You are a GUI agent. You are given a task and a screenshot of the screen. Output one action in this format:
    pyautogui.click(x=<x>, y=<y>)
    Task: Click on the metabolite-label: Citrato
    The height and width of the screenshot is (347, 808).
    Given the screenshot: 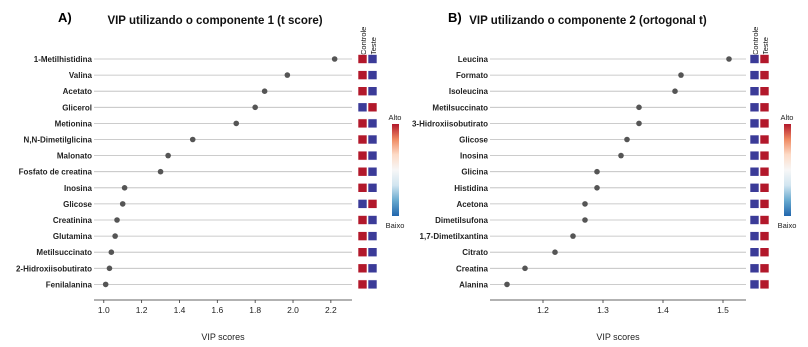 What is the action you would take?
    pyautogui.click(x=475, y=252)
    